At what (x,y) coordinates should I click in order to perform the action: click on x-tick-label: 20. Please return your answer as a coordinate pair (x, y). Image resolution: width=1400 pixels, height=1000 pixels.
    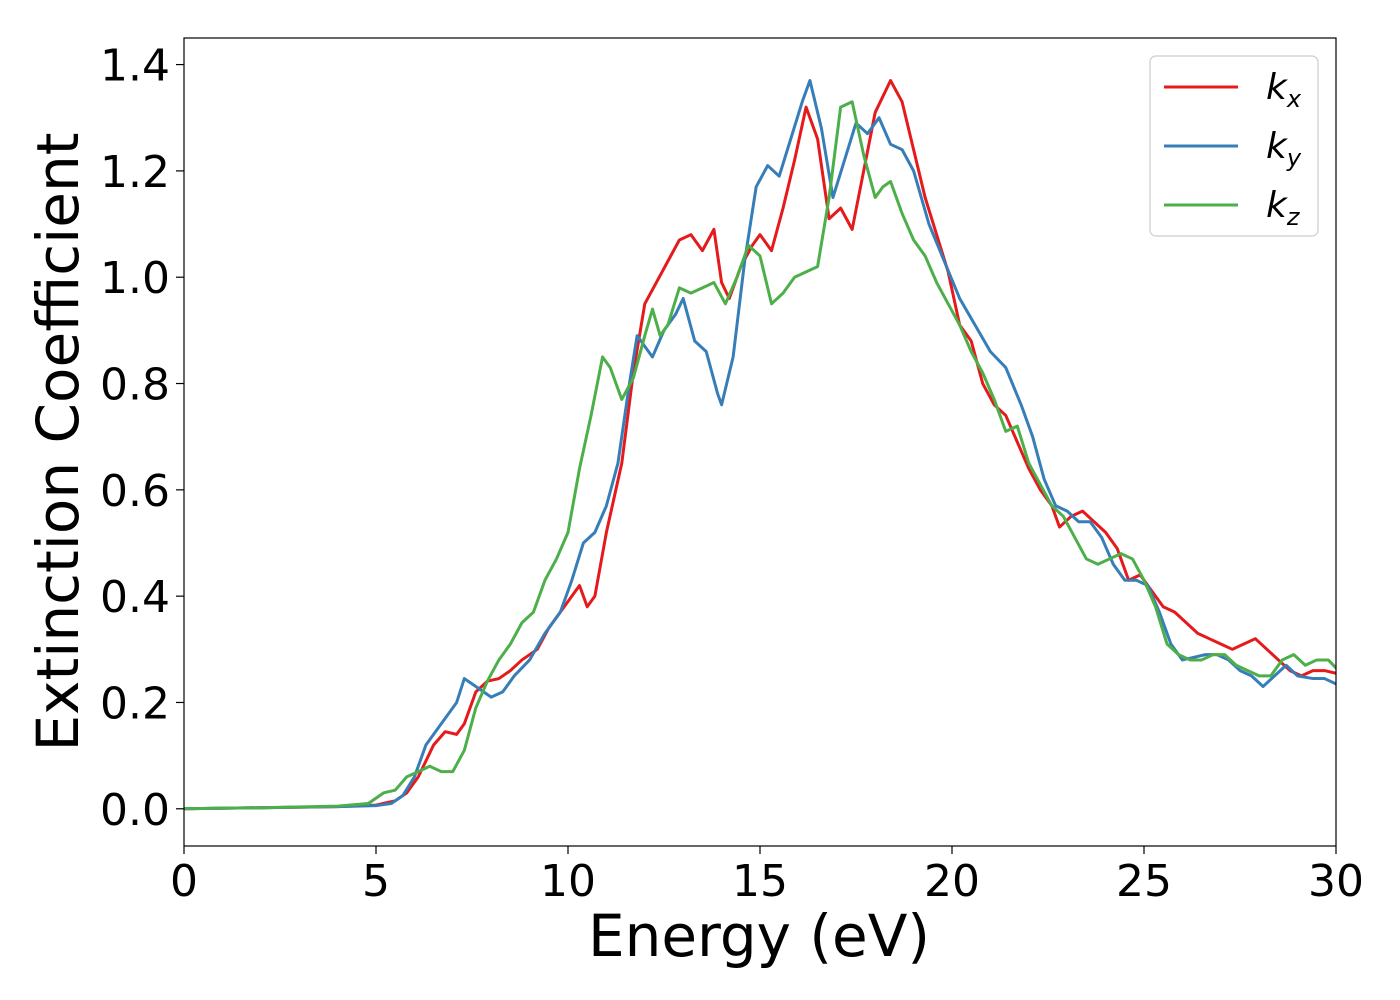
    Looking at the image, I should click on (952, 881).